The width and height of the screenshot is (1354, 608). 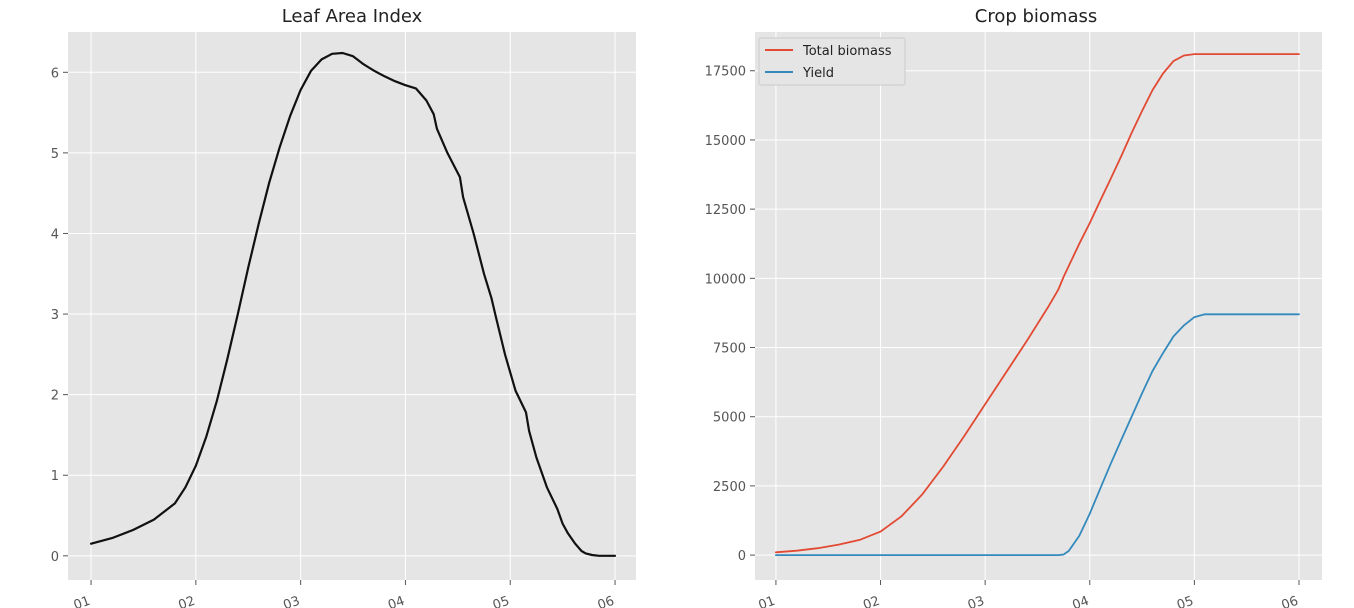 I want to click on biomass-y-tick-label: 10000, so click(x=725, y=279).